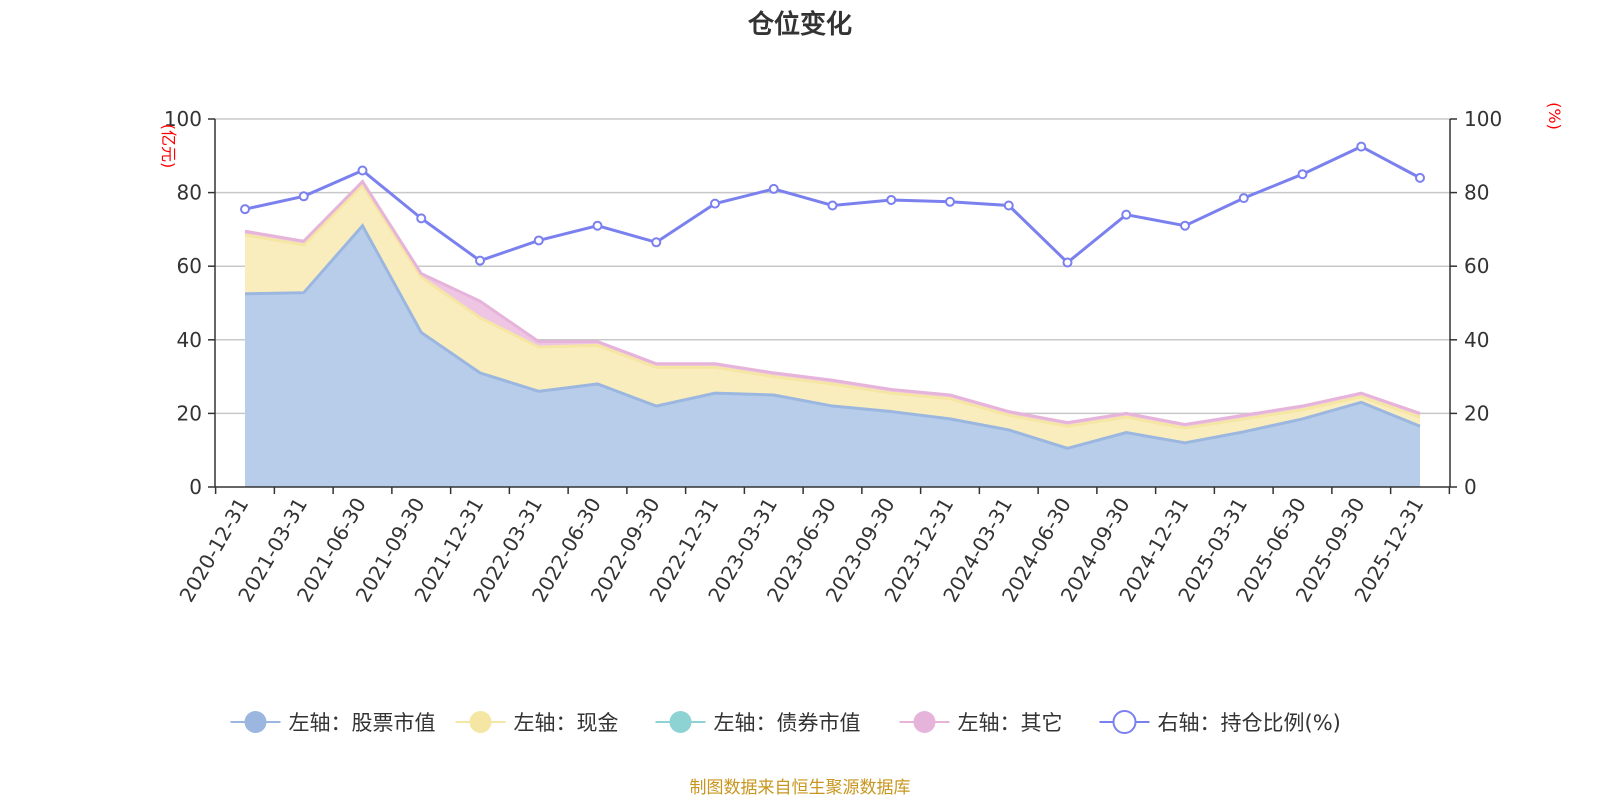 The image size is (1600, 800). Describe the element at coordinates (1554, 116) in the screenshot. I see `right-axis-unit: (%)` at that location.